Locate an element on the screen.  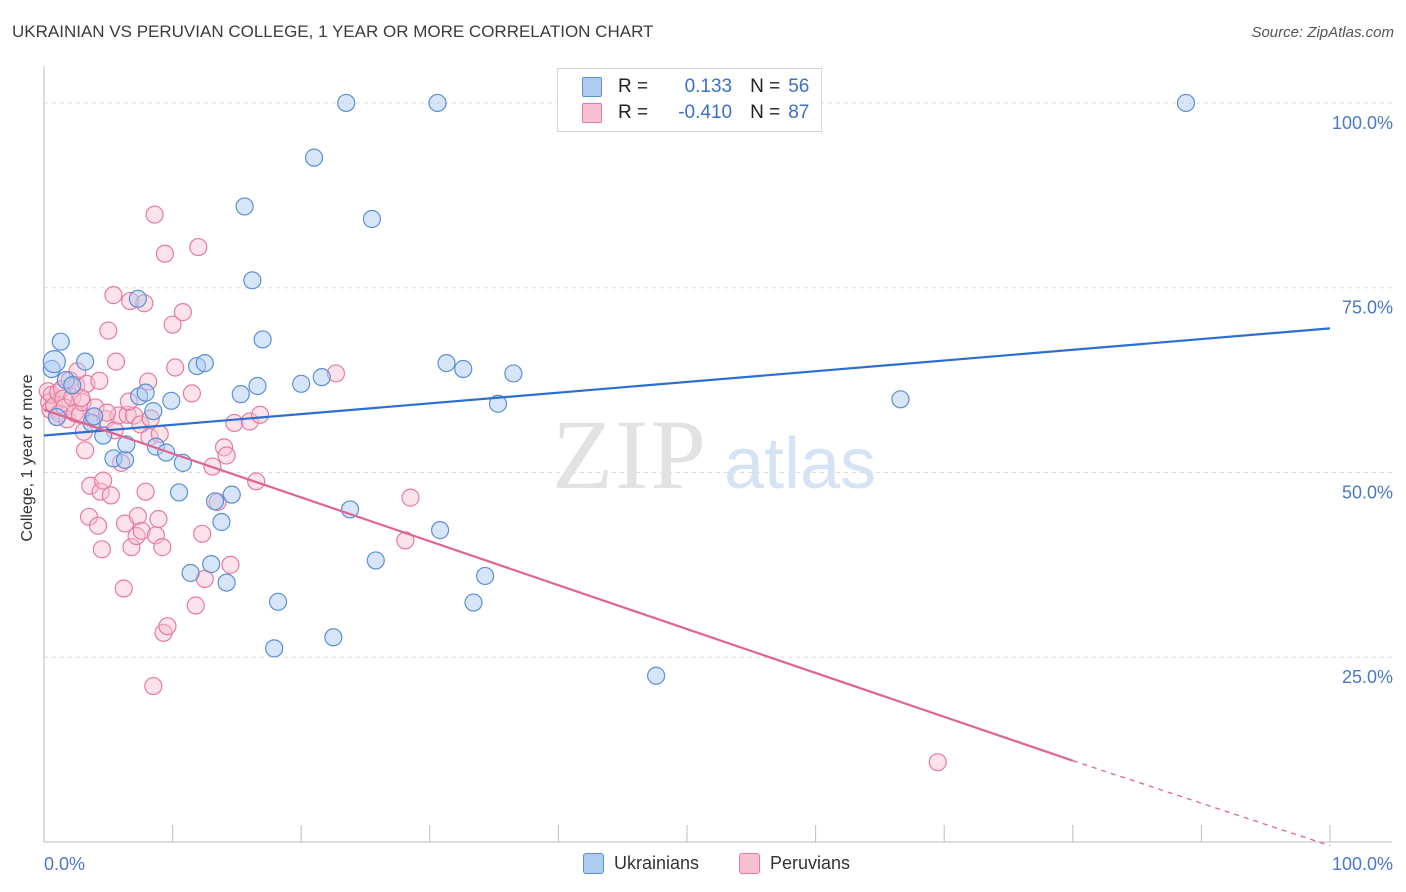
watermark-atlas: atlas is located at coordinates (800, 464).